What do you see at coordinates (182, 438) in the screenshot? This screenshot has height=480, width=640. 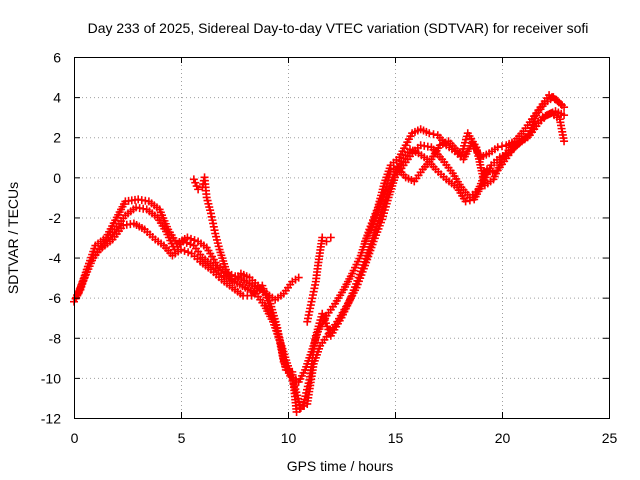 I see `x-tick-label: 5` at bounding box center [182, 438].